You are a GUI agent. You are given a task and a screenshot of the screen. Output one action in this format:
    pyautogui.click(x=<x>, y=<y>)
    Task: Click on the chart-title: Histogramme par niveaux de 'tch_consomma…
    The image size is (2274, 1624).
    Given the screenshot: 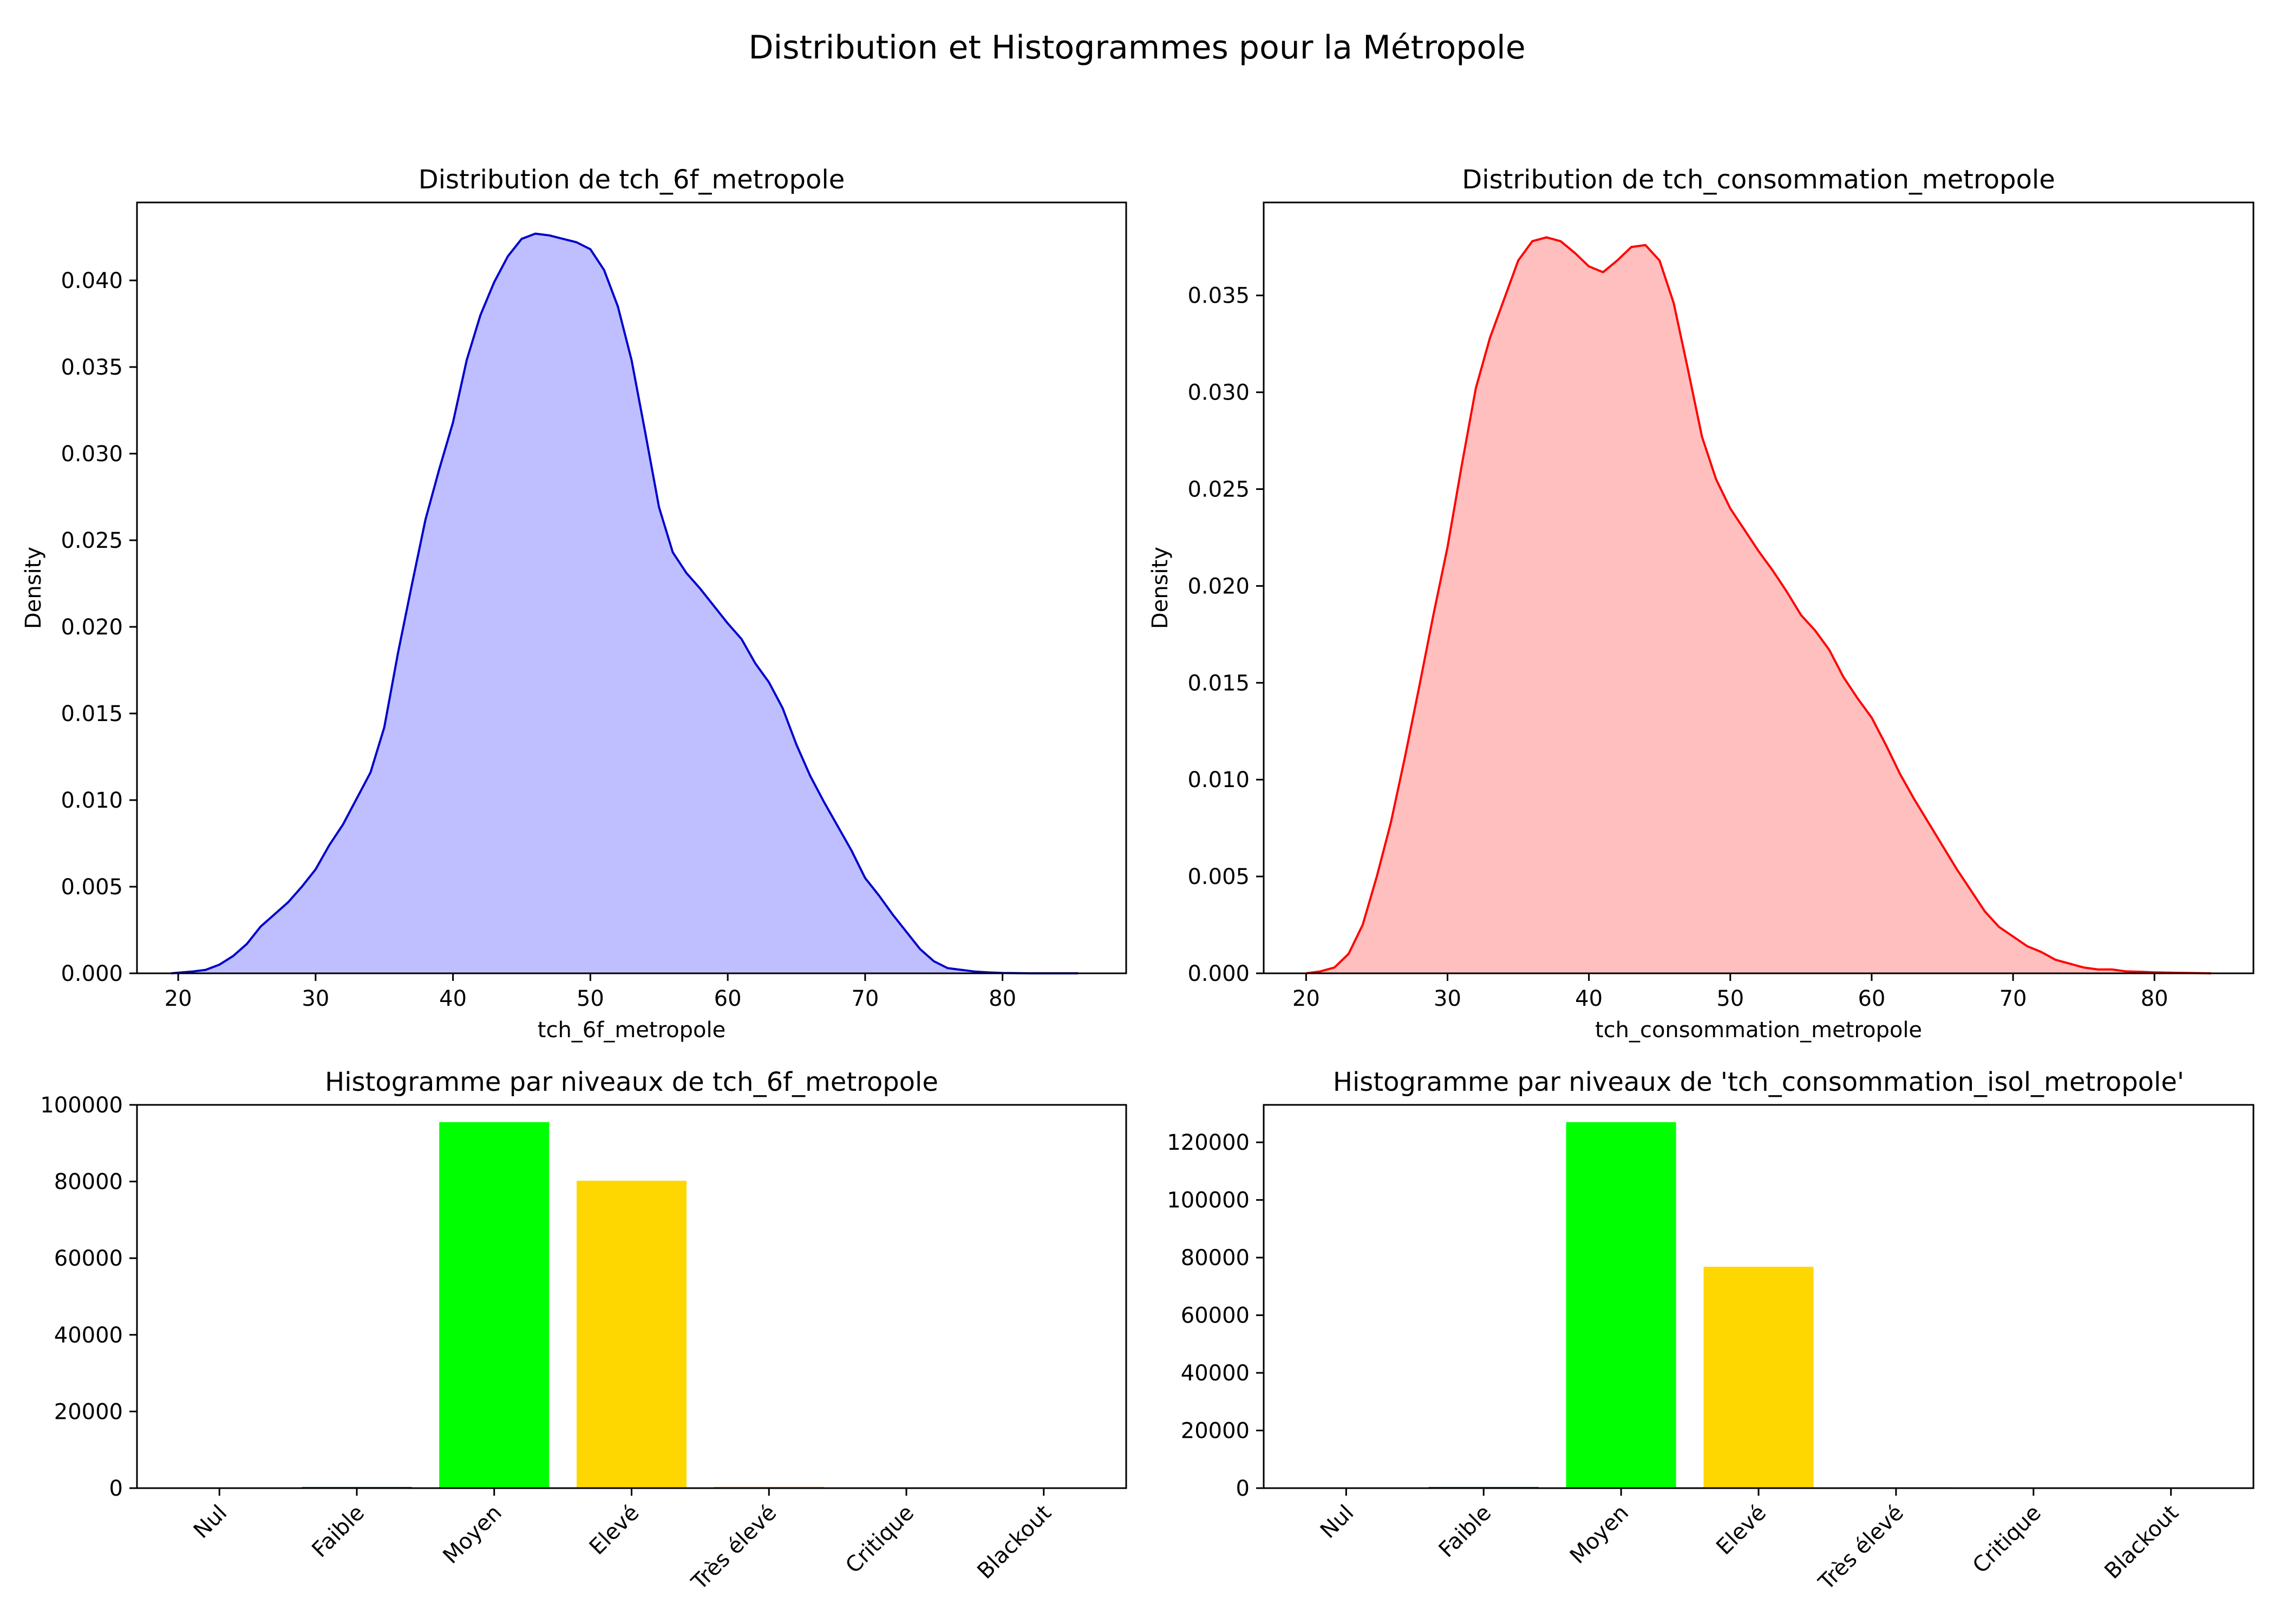 What is the action you would take?
    pyautogui.click(x=1759, y=1082)
    